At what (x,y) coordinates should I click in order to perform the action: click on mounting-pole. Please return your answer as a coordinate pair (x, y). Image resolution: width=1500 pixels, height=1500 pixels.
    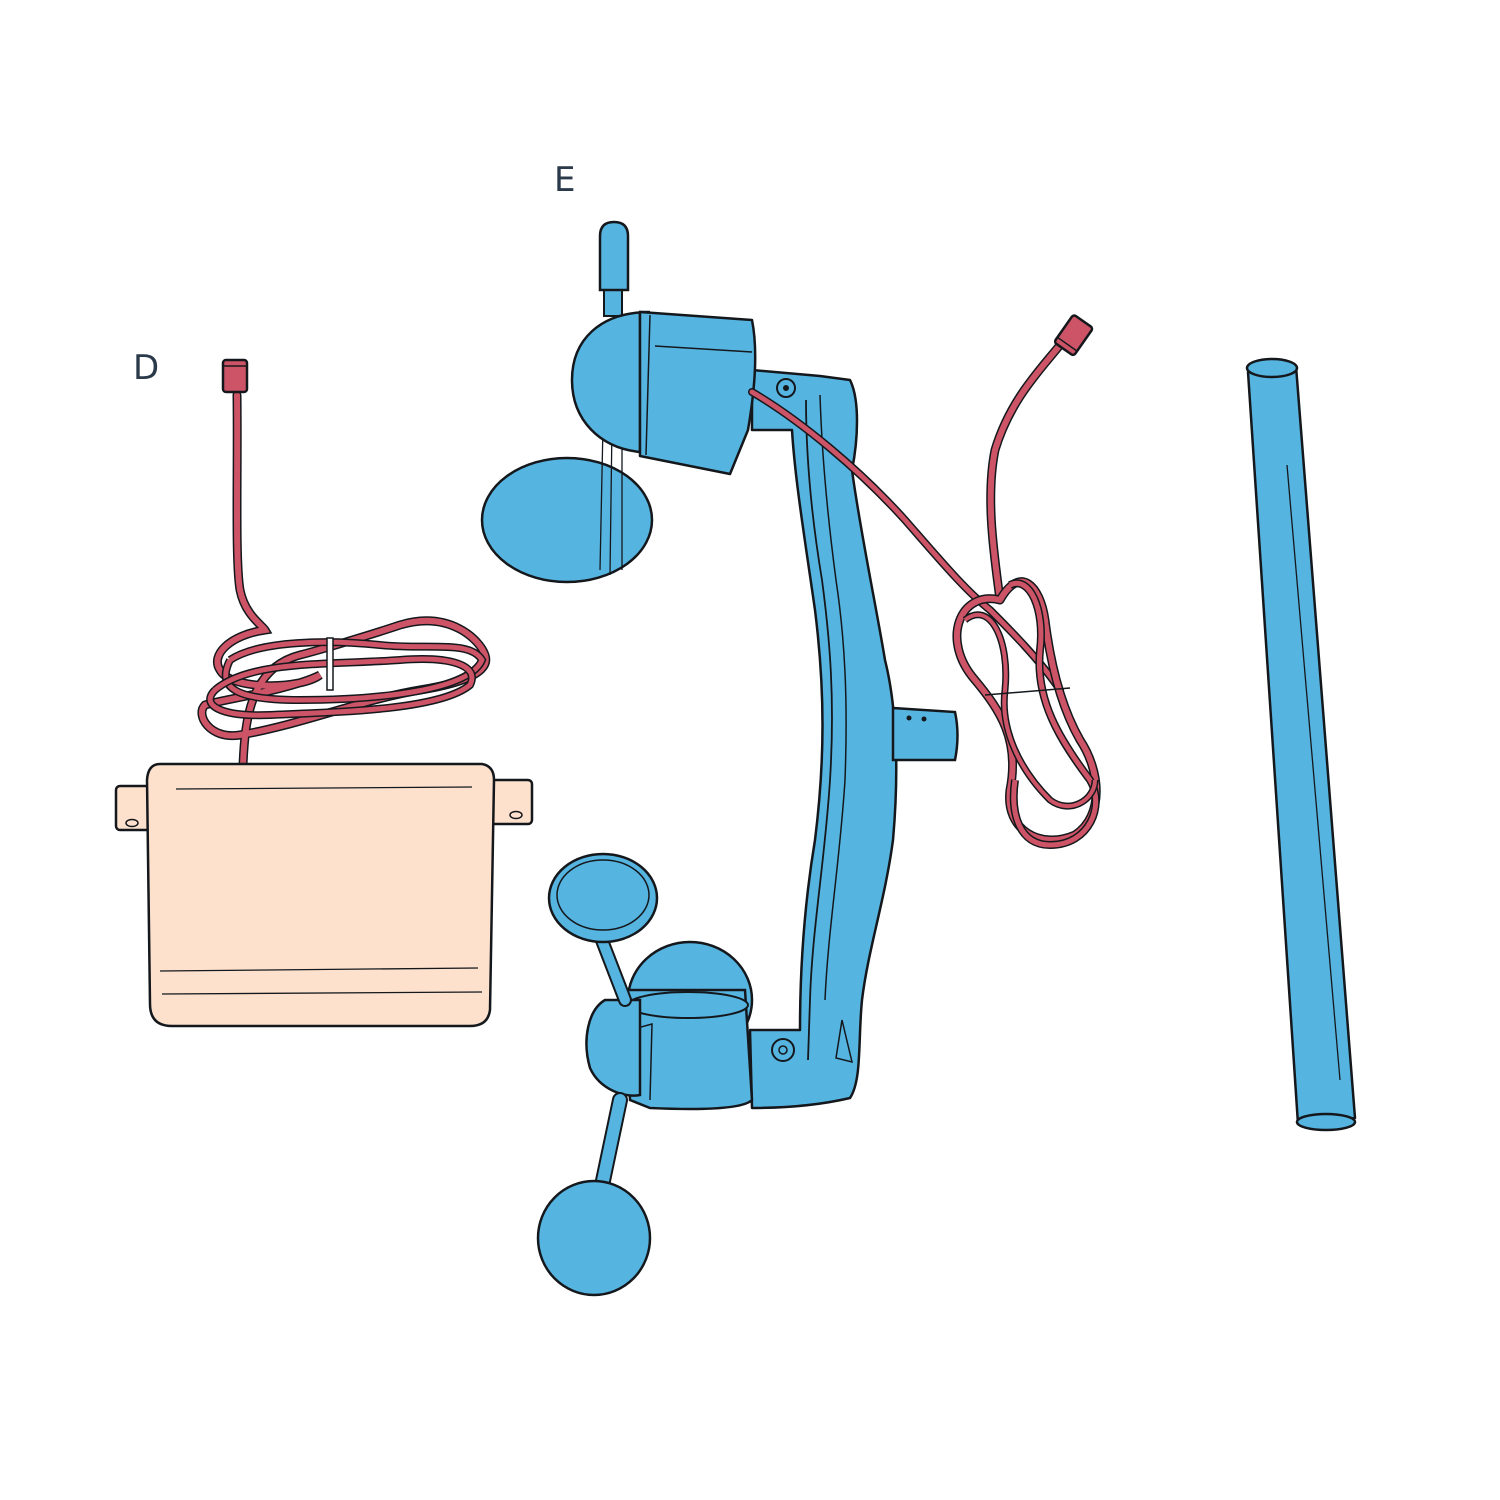
    Looking at the image, I should click on (1301, 744).